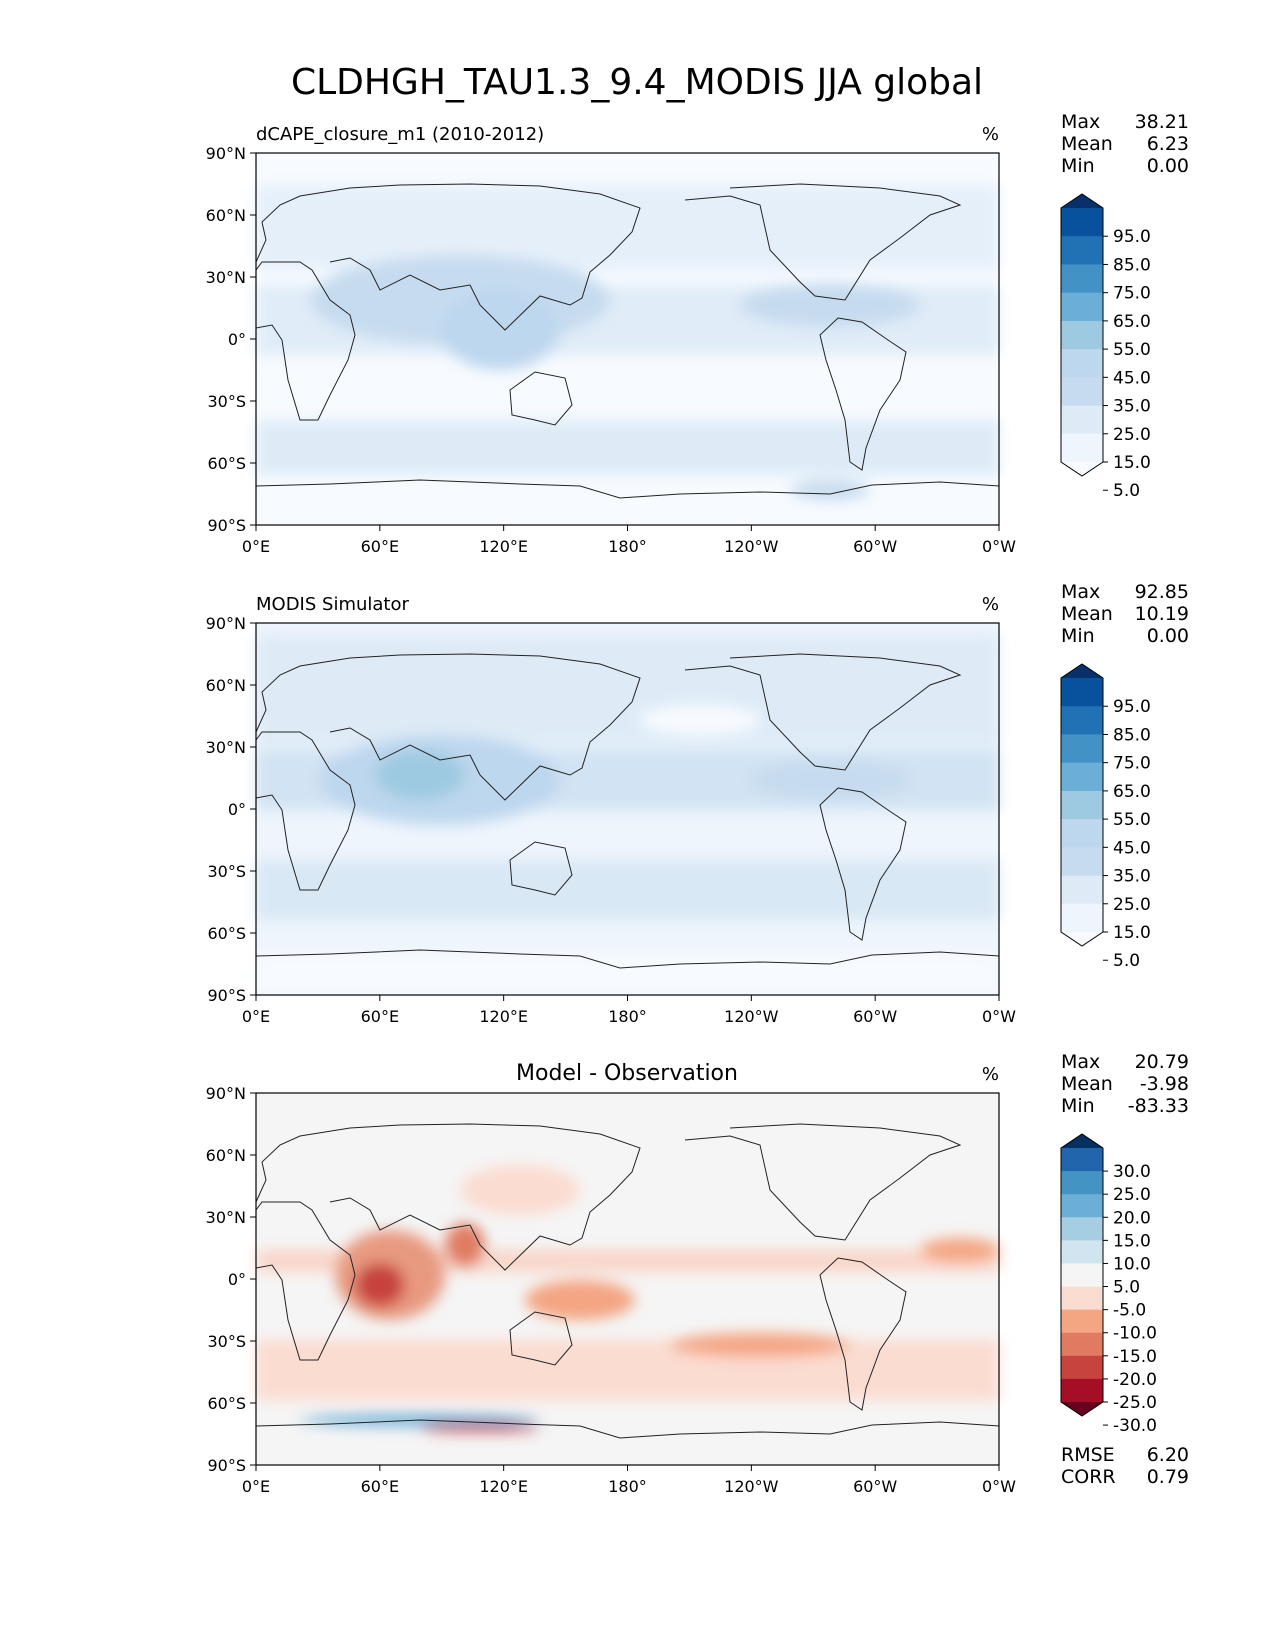 This screenshot has height=1650, width=1275. What do you see at coordinates (1158, 1106) in the screenshot?
I see `stat-value: -83.33` at bounding box center [1158, 1106].